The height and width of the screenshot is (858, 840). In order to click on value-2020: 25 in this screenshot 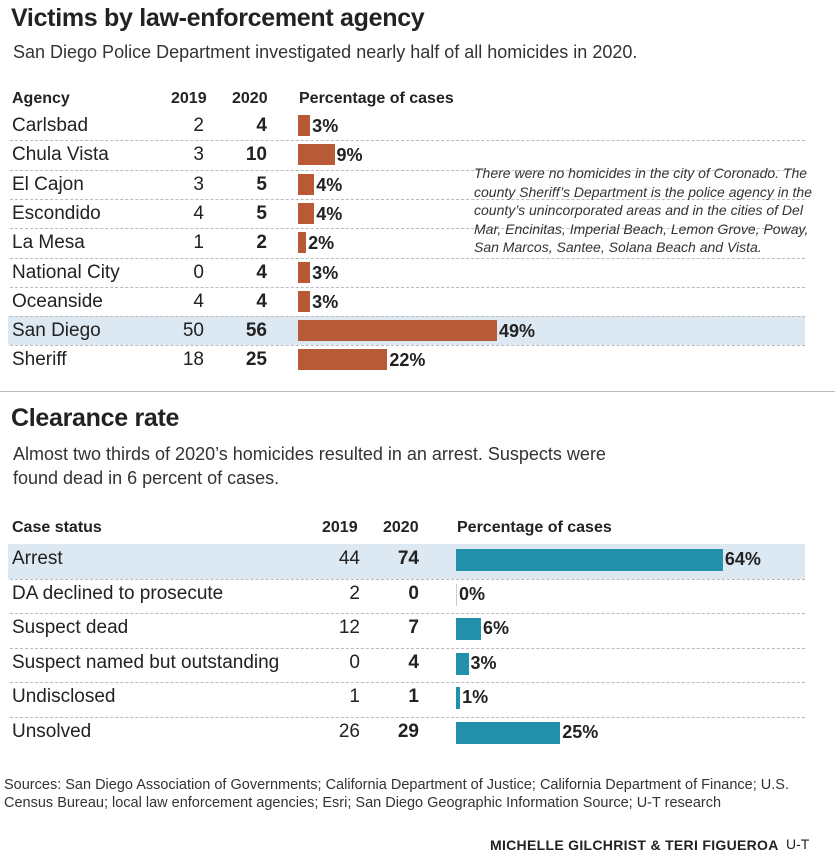, I will do `click(256, 360)`.